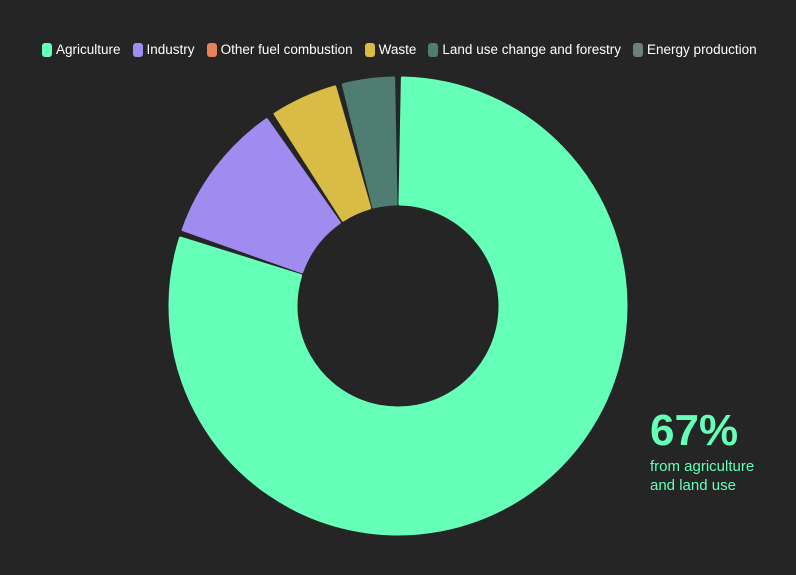 The width and height of the screenshot is (796, 575). Describe the element at coordinates (694, 430) in the screenshot. I see `callout-value: 67%` at that location.